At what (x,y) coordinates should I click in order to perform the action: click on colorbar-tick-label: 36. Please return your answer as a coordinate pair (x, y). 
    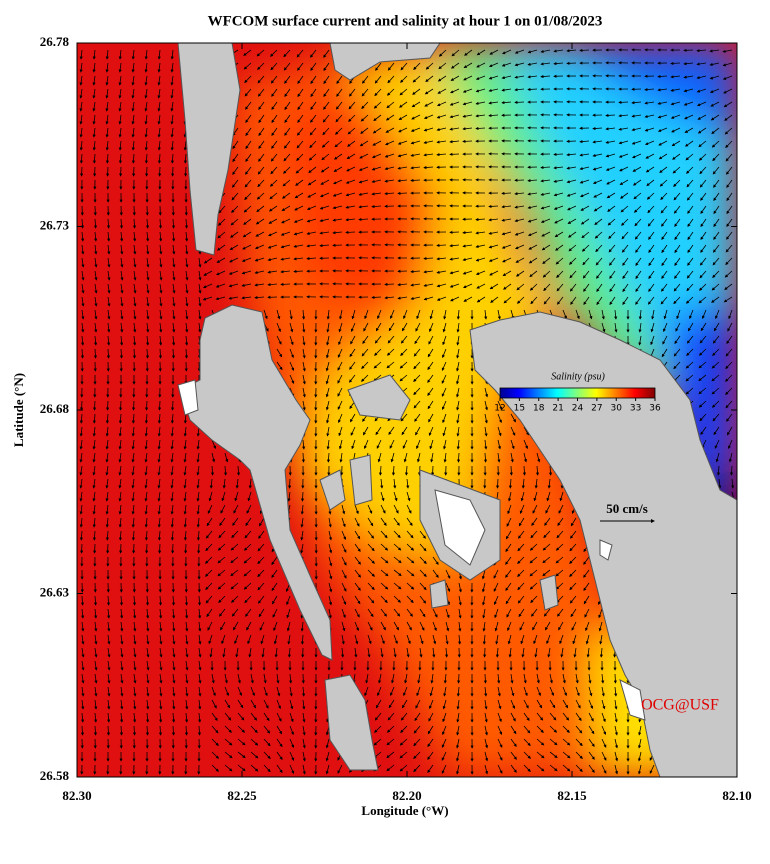
    Looking at the image, I should click on (655, 409).